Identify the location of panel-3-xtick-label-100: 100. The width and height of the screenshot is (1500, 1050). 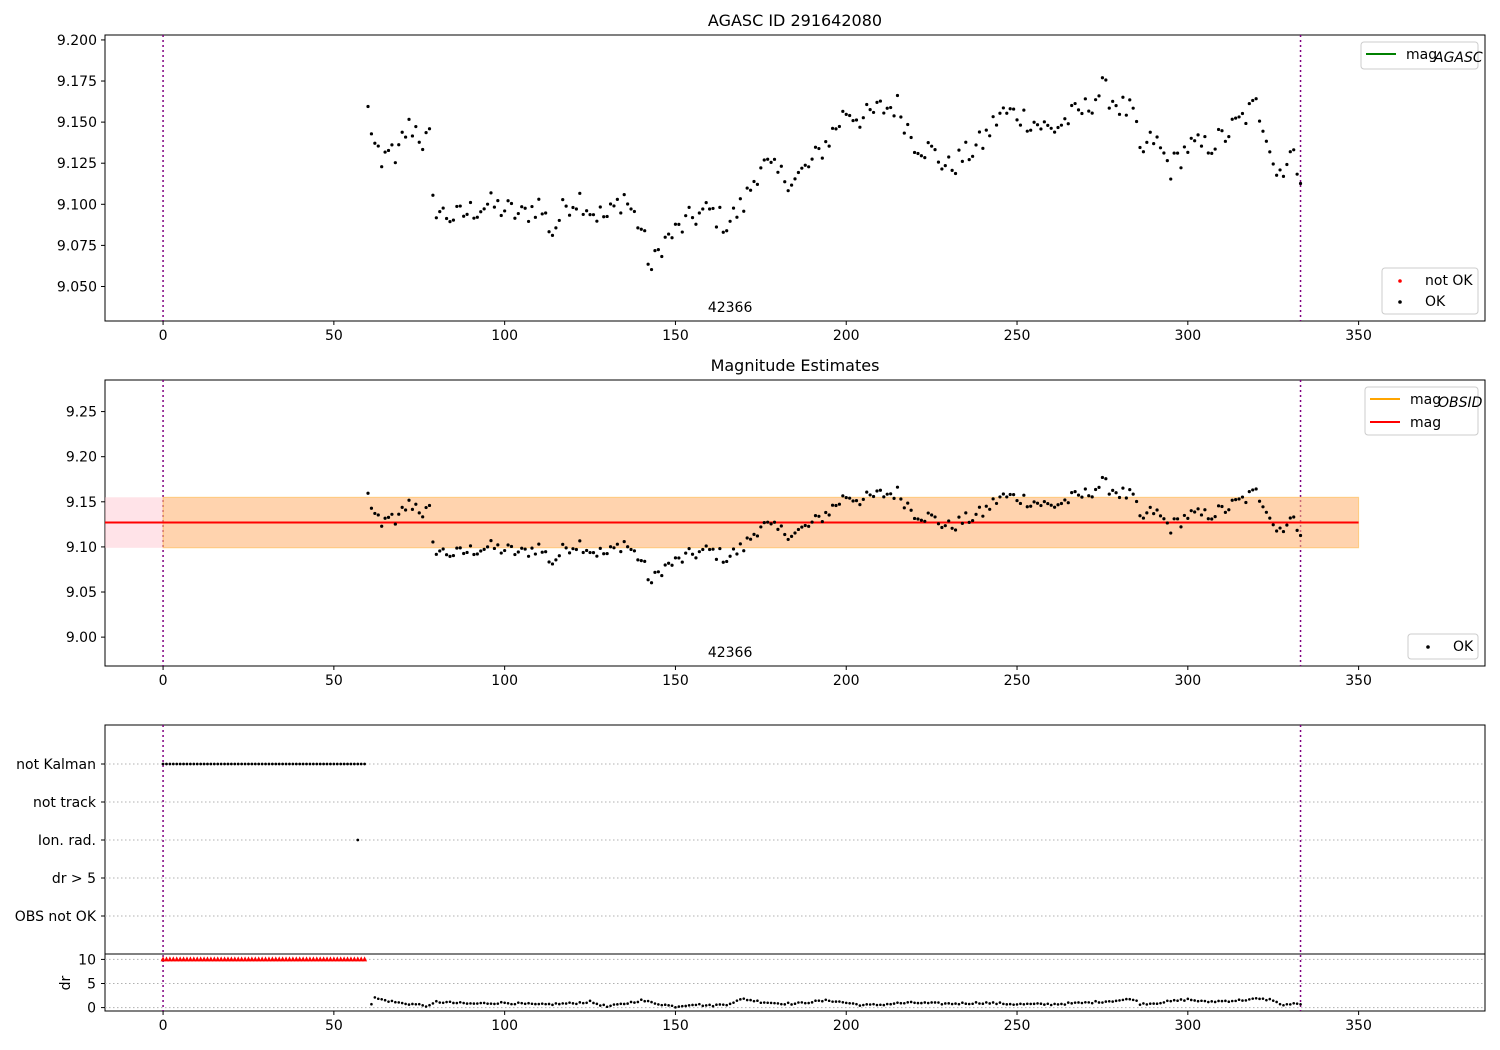
(504, 1026).